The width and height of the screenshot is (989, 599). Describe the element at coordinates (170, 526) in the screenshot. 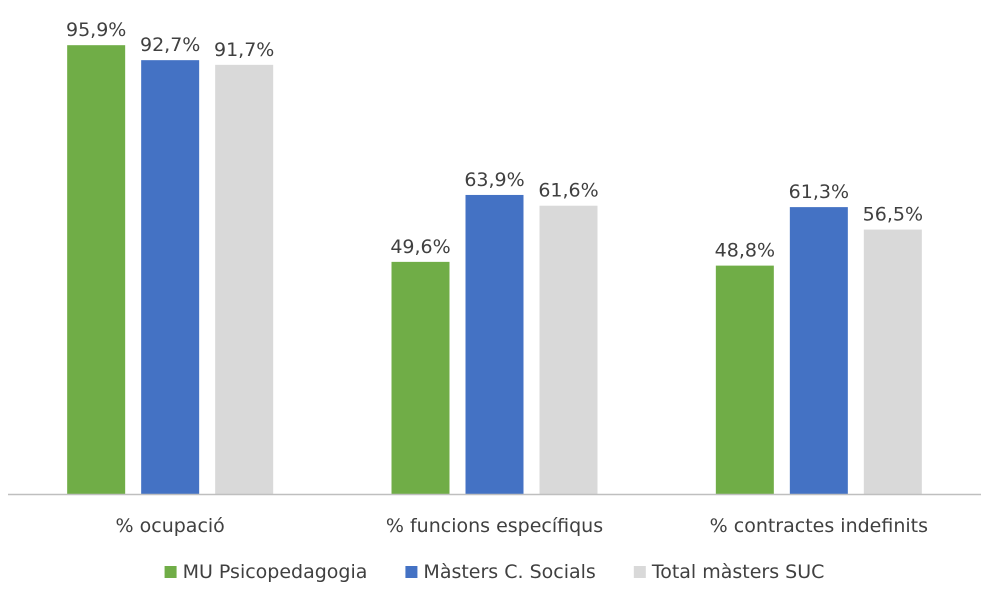

I see `category-label: % ocupació` at that location.